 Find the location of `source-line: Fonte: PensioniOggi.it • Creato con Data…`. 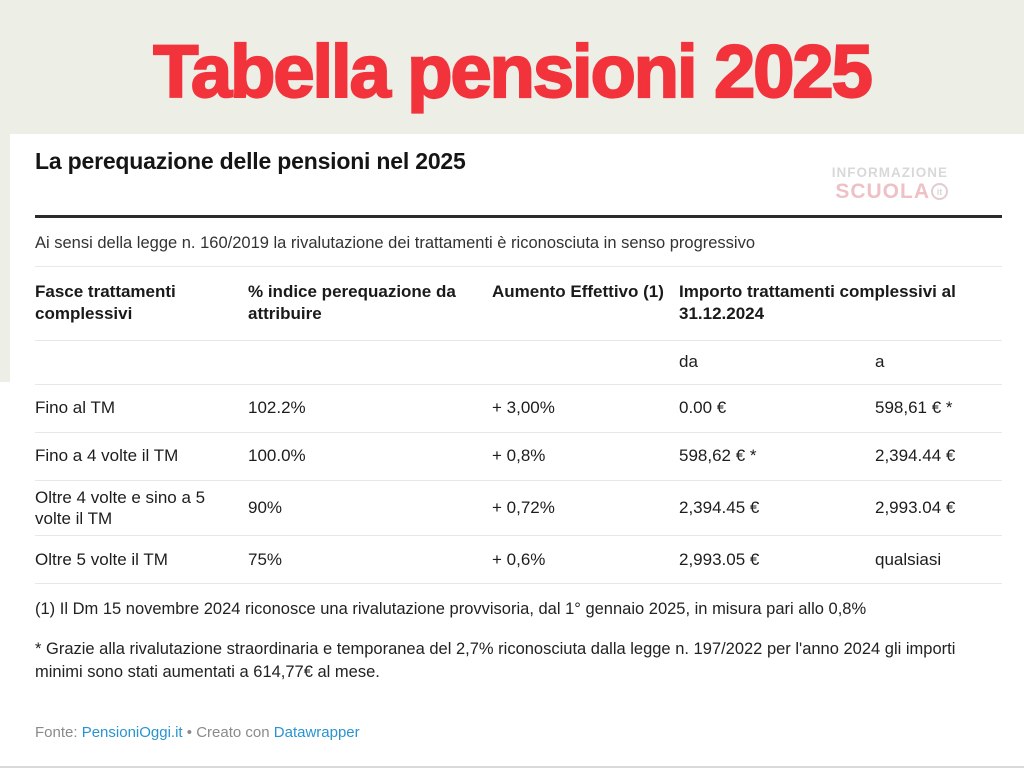

source-line: Fonte: PensioniOggi.it • Creato con Data… is located at coordinates (518, 732).